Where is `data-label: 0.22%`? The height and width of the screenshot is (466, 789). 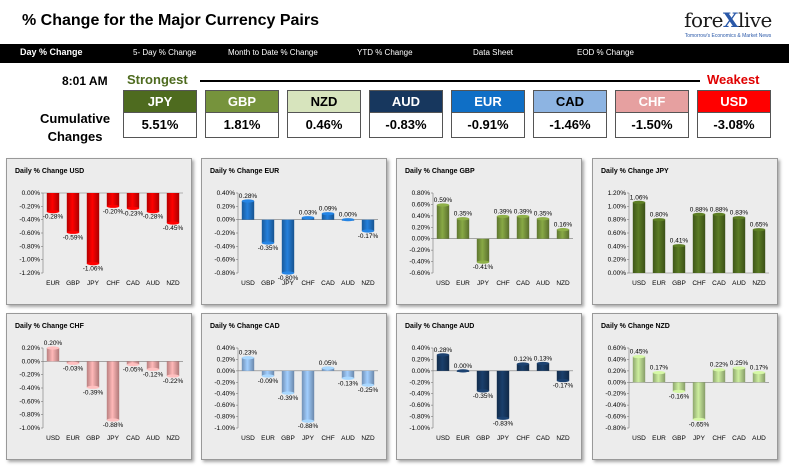 data-label: 0.22% is located at coordinates (719, 365).